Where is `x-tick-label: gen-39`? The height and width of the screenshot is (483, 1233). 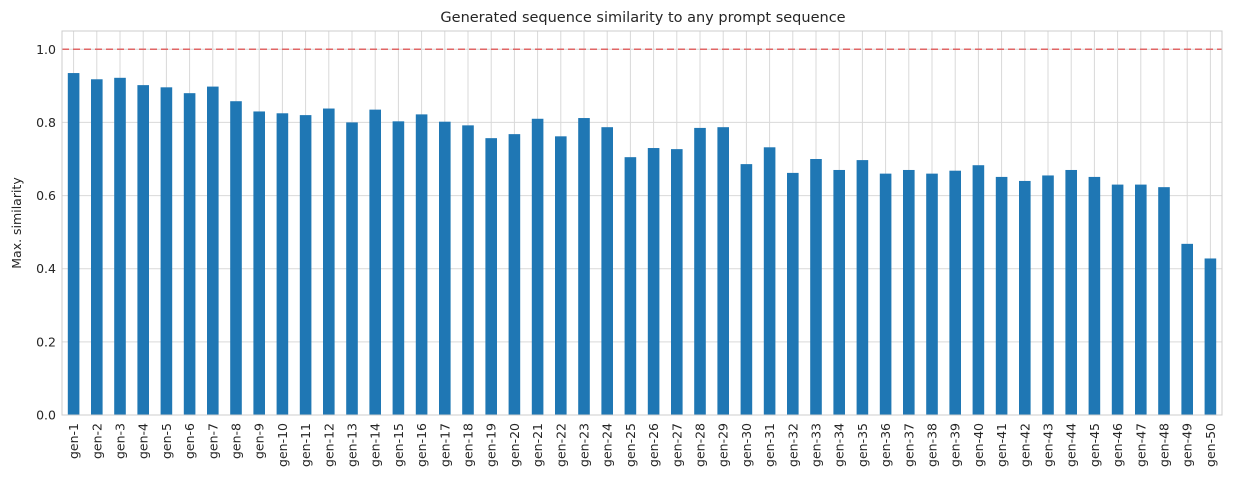 x-tick-label: gen-39 is located at coordinates (955, 445).